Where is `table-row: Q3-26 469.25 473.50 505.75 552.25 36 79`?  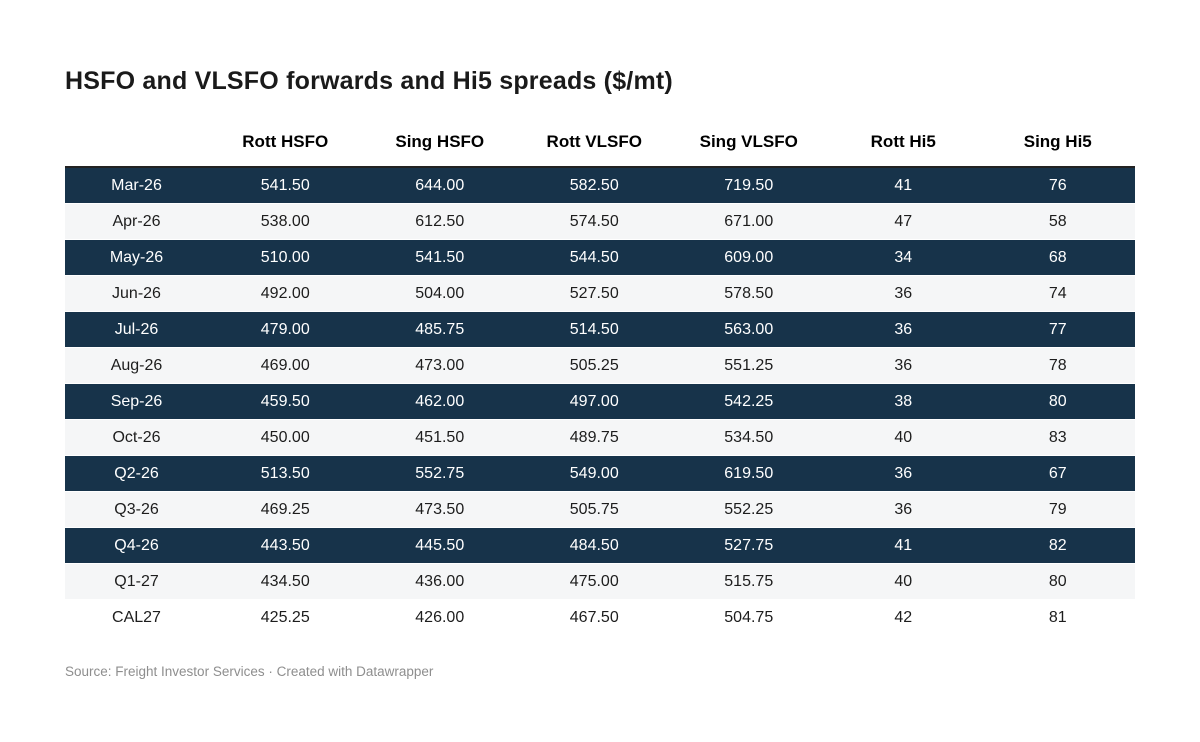 table-row: Q3-26 469.25 473.50 505.75 552.25 36 79 is located at coordinates (600, 510).